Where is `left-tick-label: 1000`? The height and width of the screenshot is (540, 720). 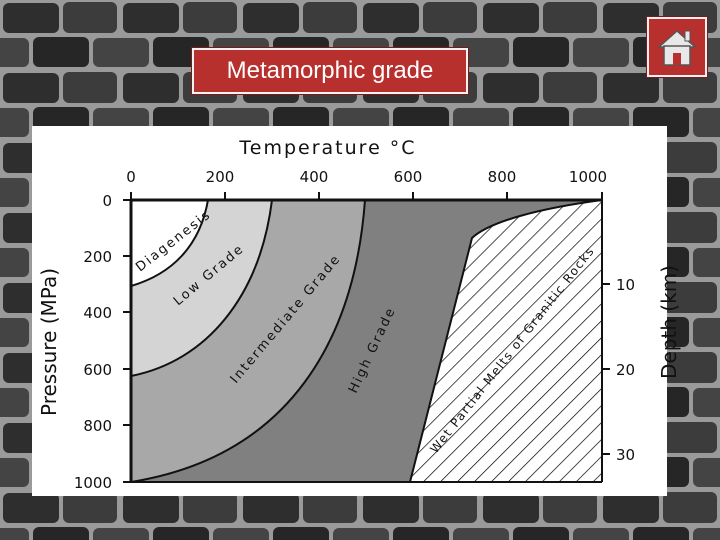
left-tick-label: 1000 is located at coordinates (93, 483).